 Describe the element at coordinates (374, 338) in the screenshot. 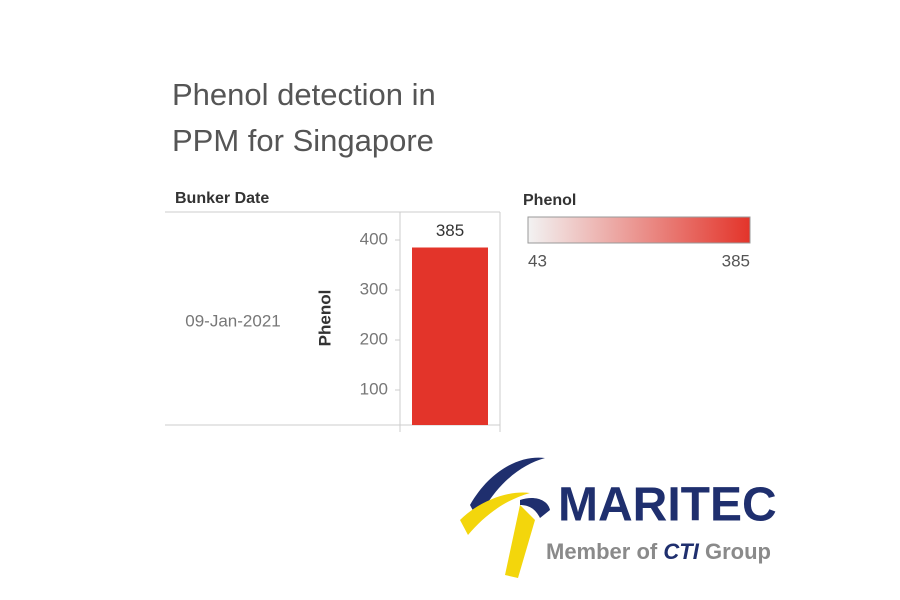

I see `y-tick-label: 200` at that location.